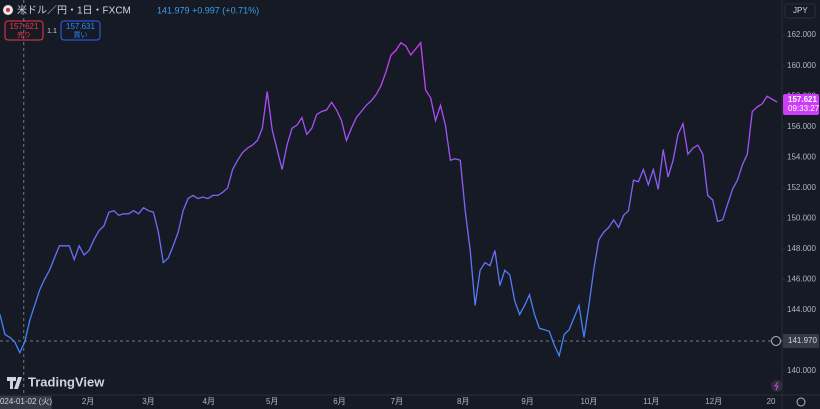  I want to click on crosshair-price-box, so click(801, 340).